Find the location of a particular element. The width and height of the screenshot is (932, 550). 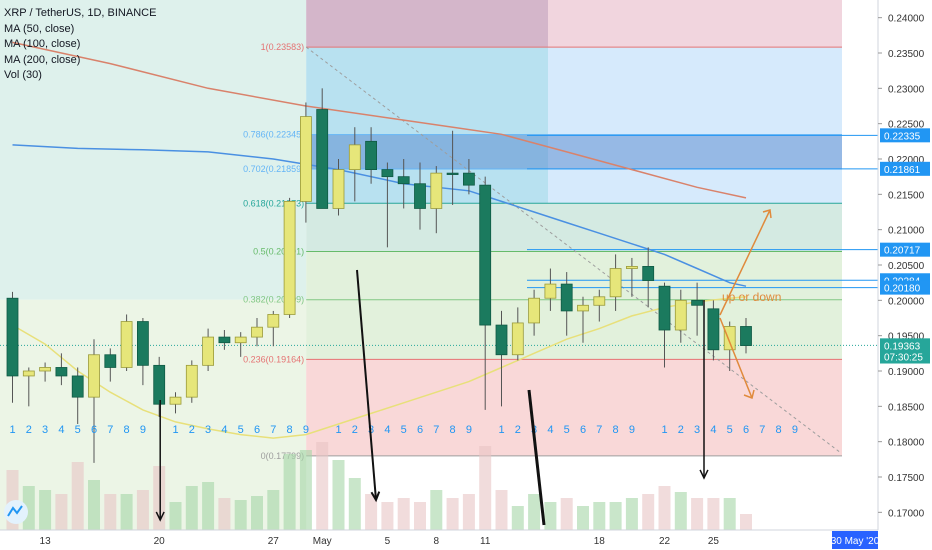

fib-level-label: 0.5(0.20691) is located at coordinates (278, 252).